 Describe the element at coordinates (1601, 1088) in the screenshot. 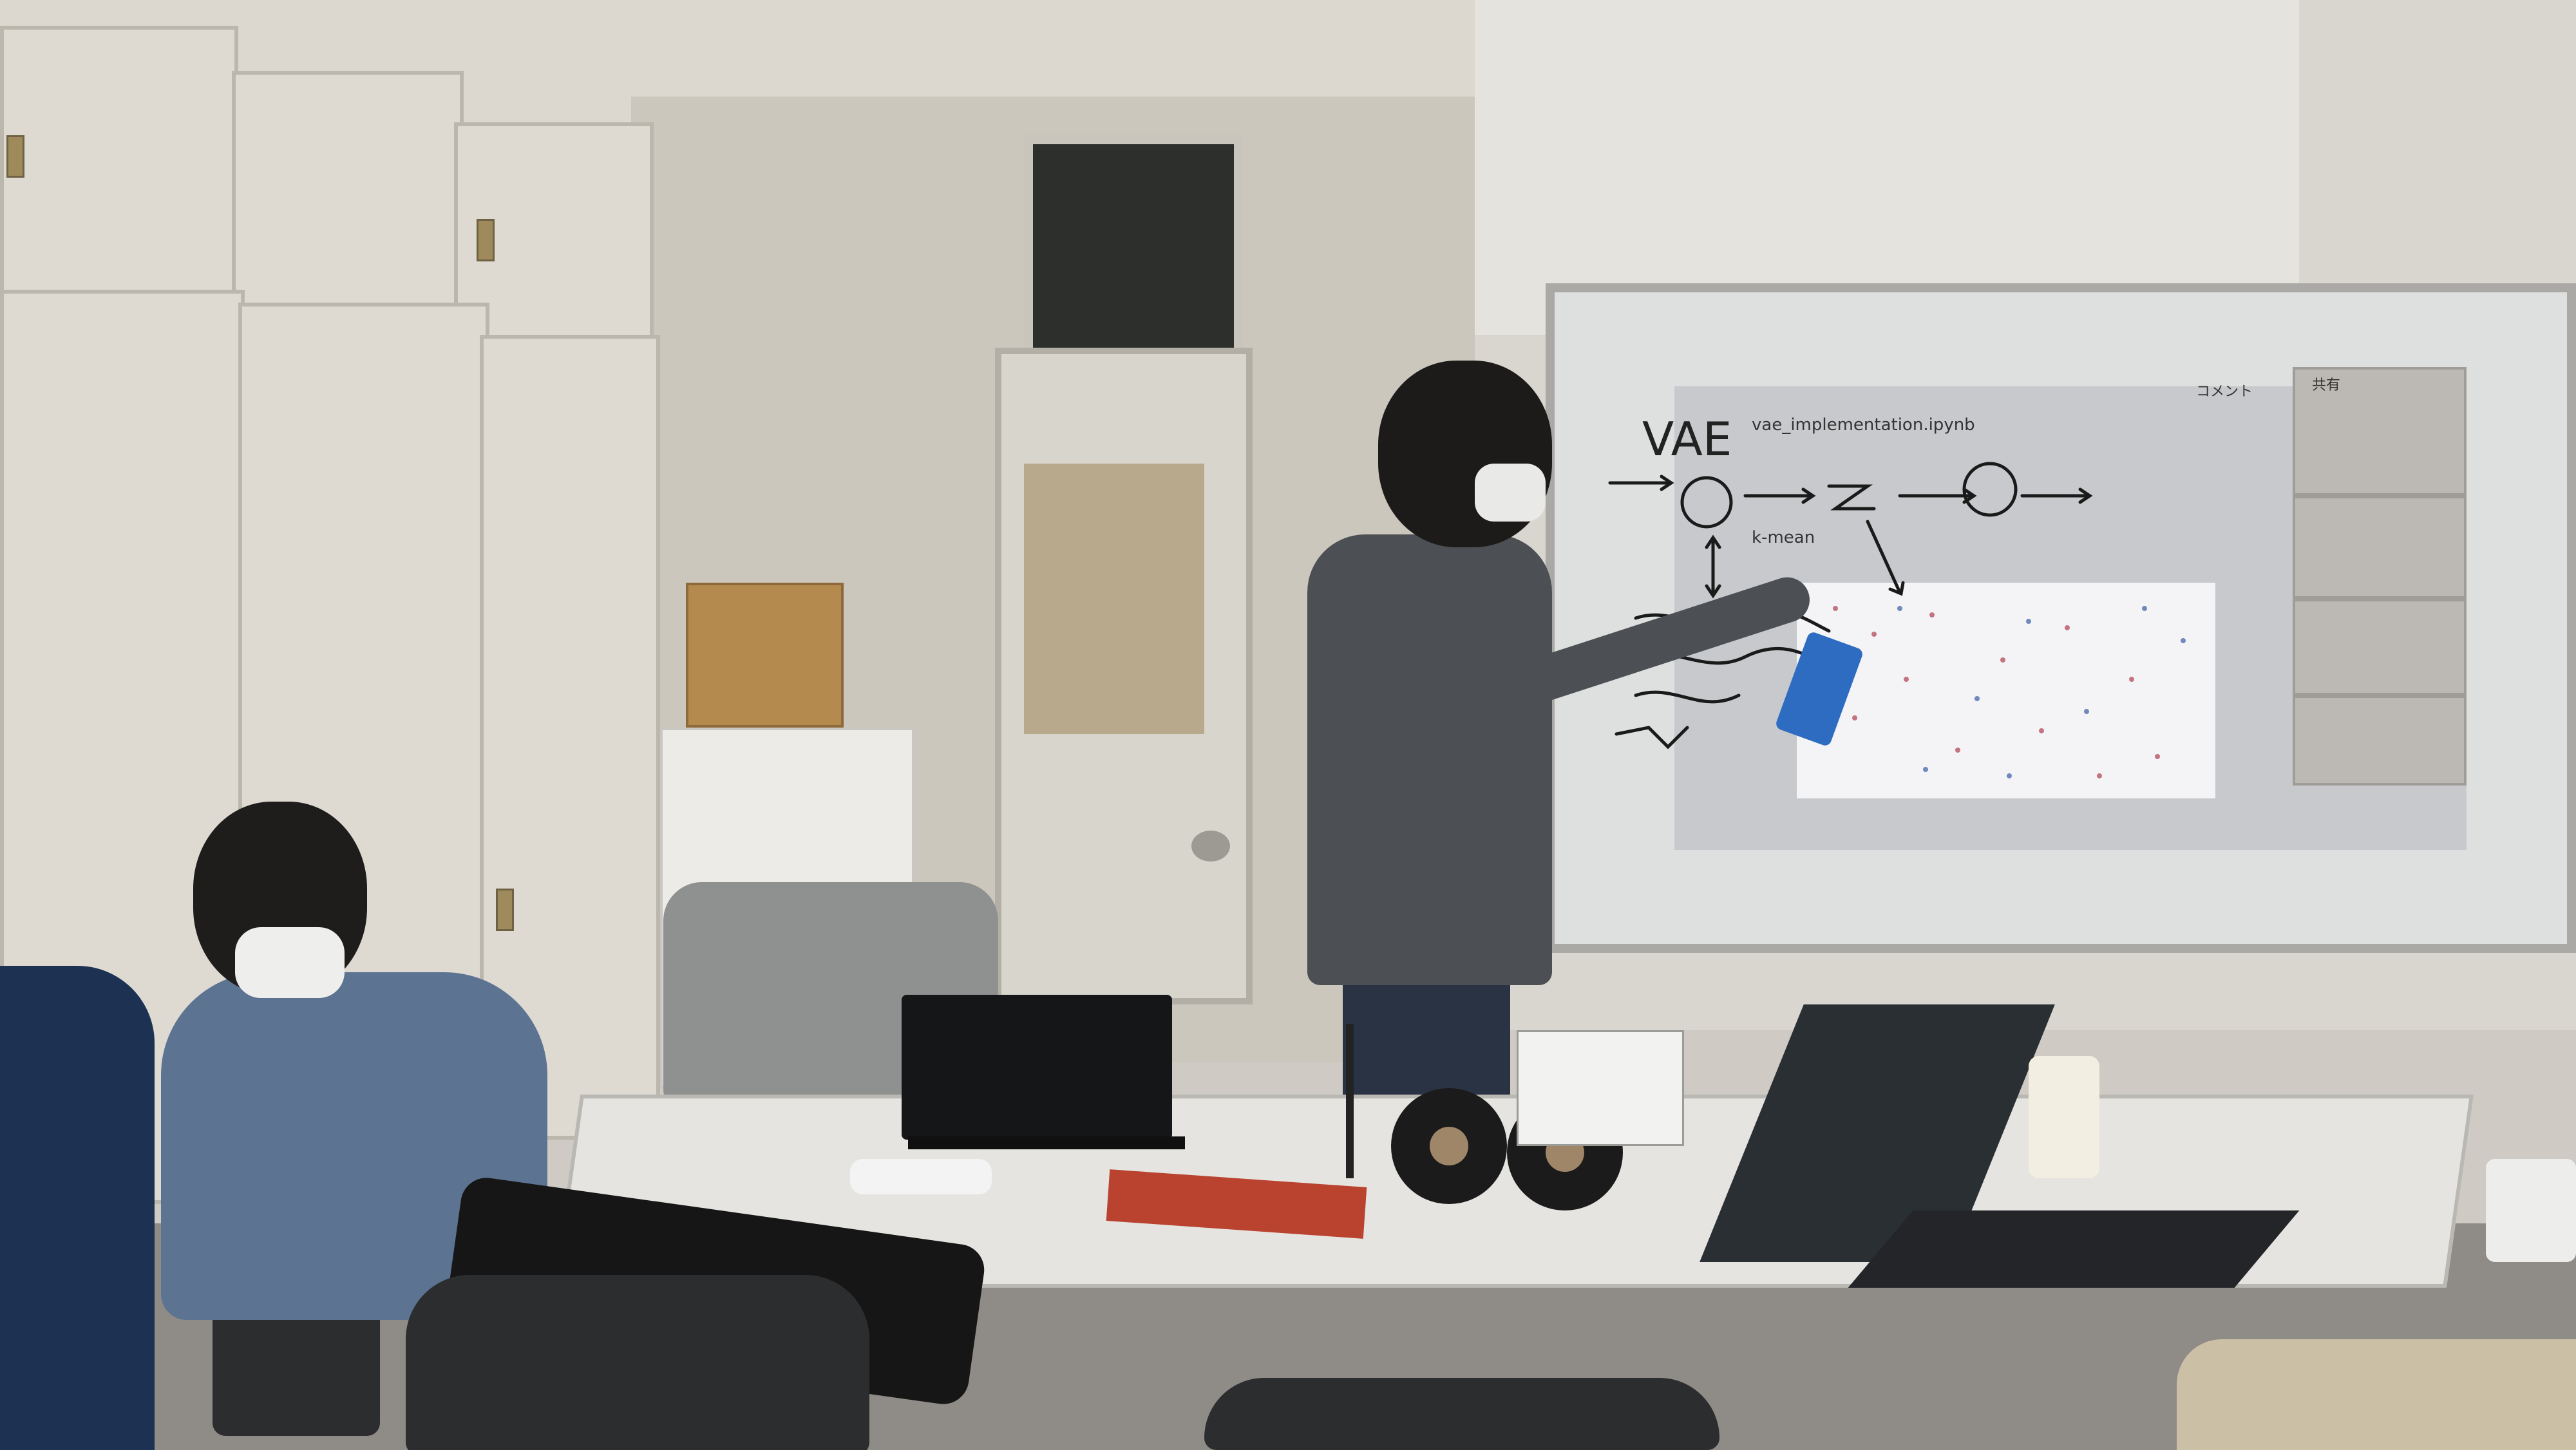

I see `desk-calendar` at that location.